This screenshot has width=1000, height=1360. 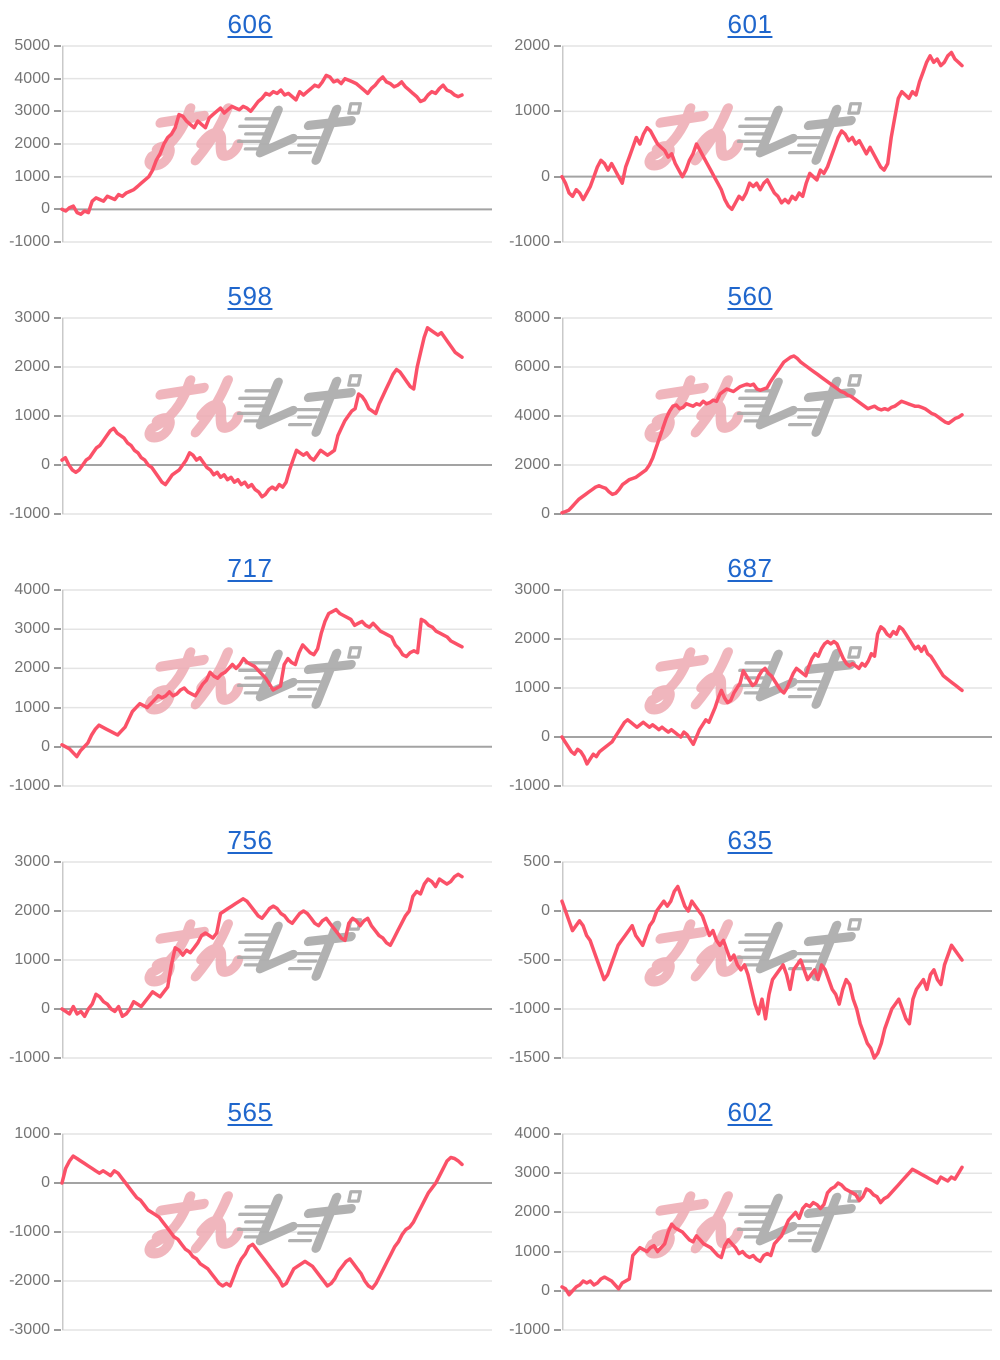 I want to click on chart-title-link: 606, so click(x=250, y=24).